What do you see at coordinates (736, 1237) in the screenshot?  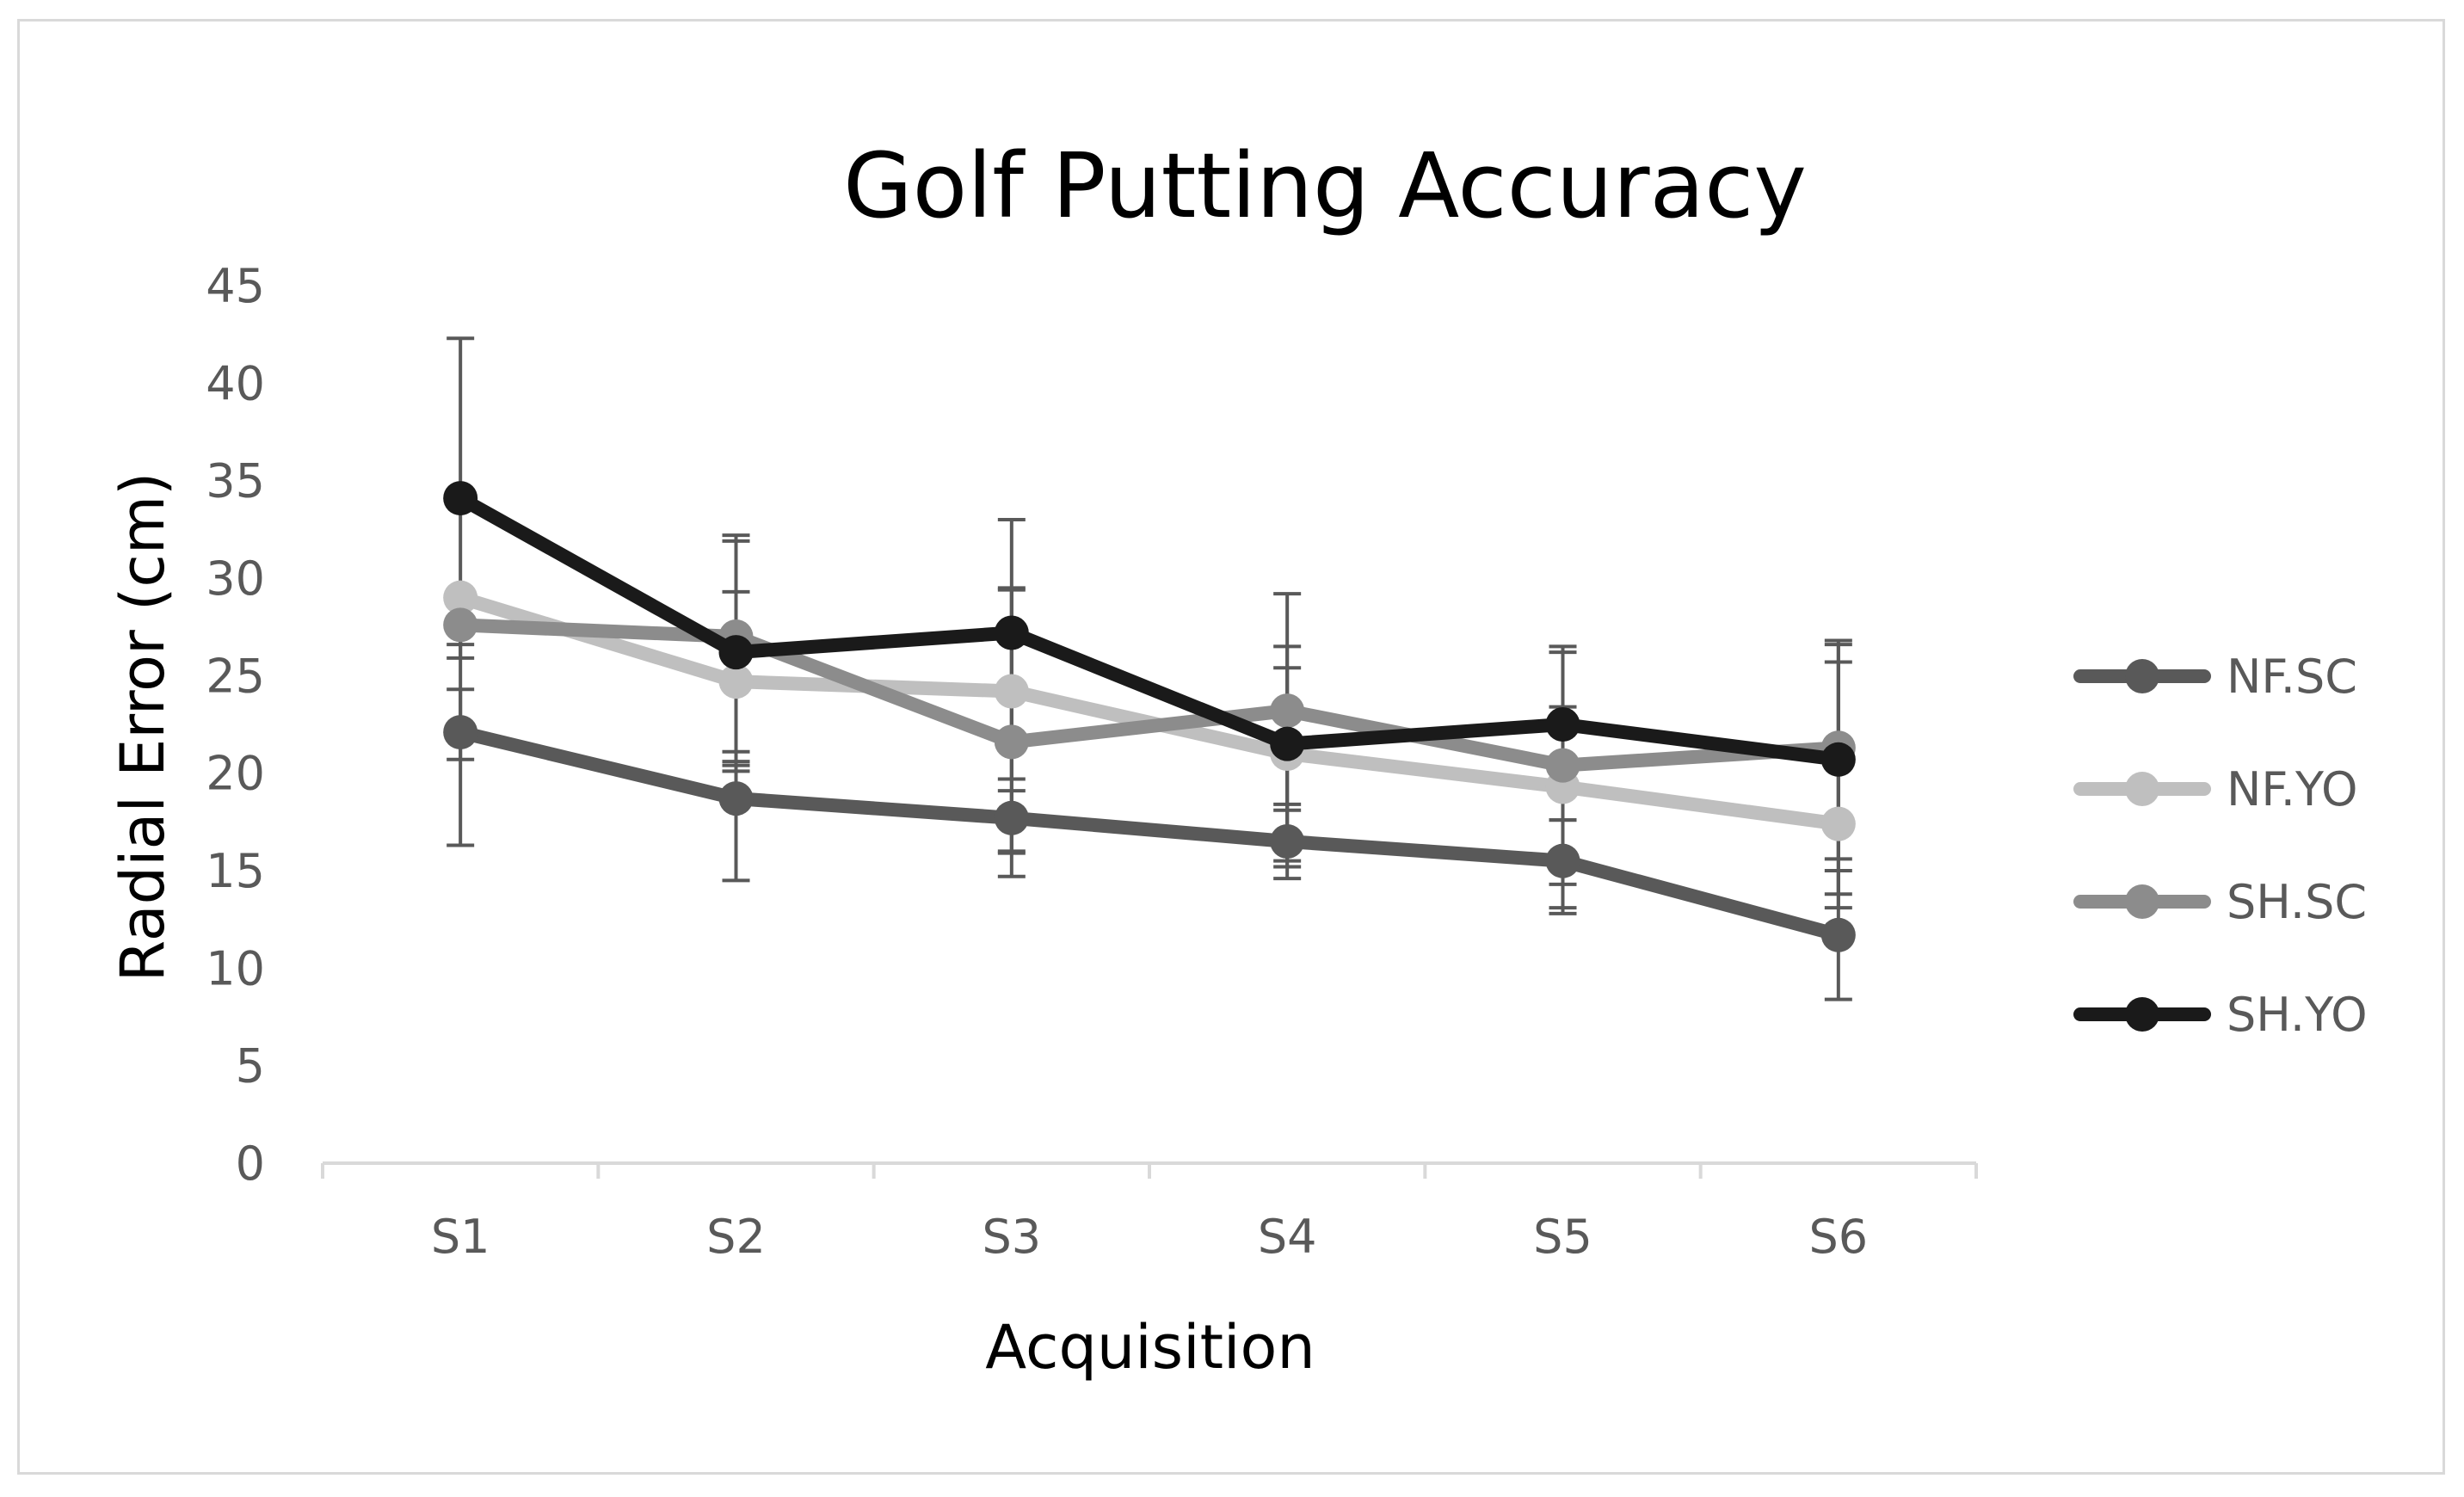 I see `x-tick-label: S2` at bounding box center [736, 1237].